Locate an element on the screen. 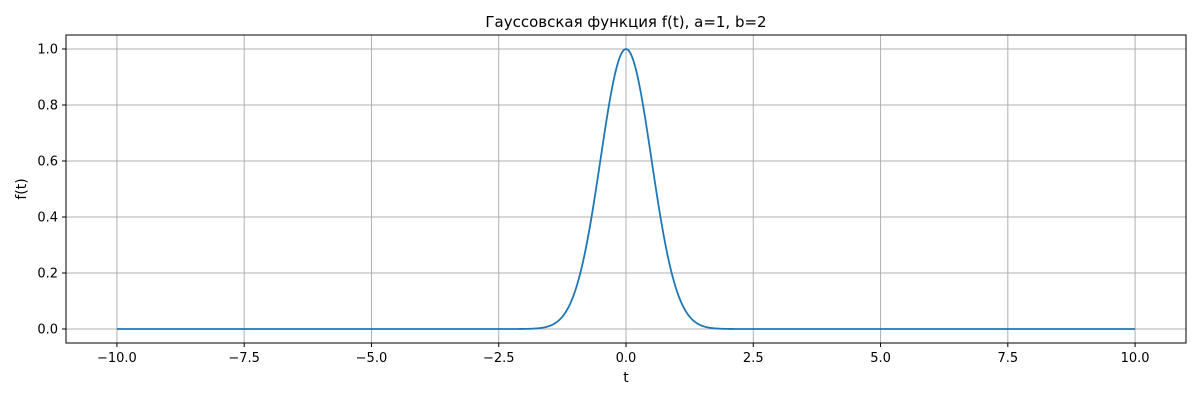  x-axis-label: t is located at coordinates (626, 378).